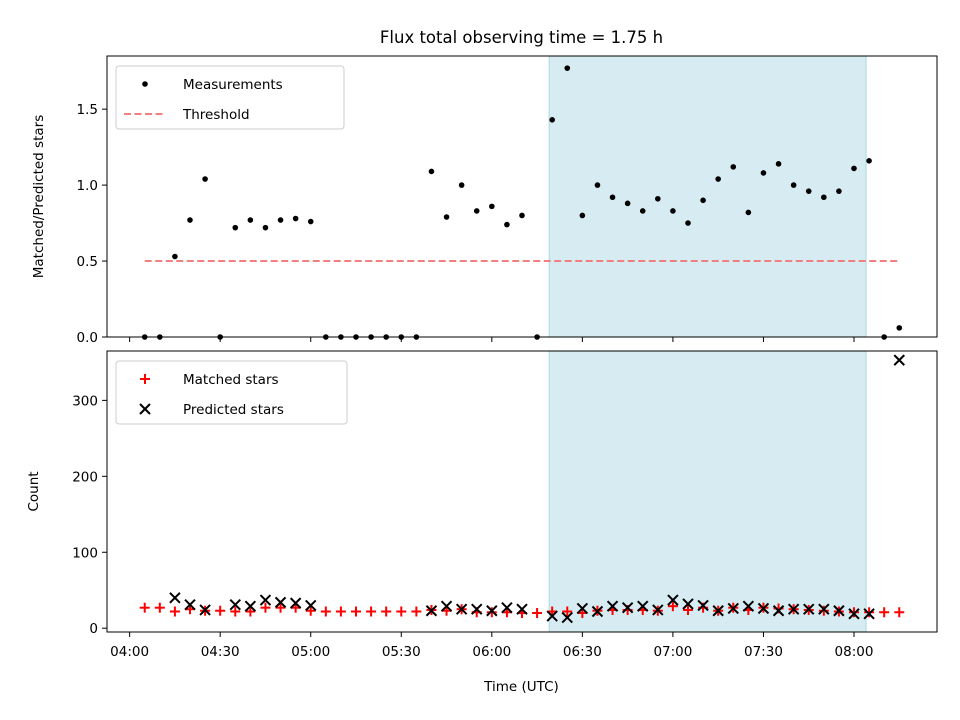  What do you see at coordinates (763, 652) in the screenshot?
I see `x-tick-label: 07:30` at bounding box center [763, 652].